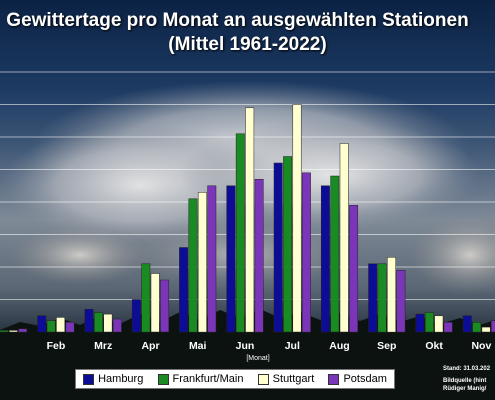 Image resolution: width=495 pixels, height=400 pixels. I want to click on legend-label-hamburg: Hamburg, so click(121, 379).